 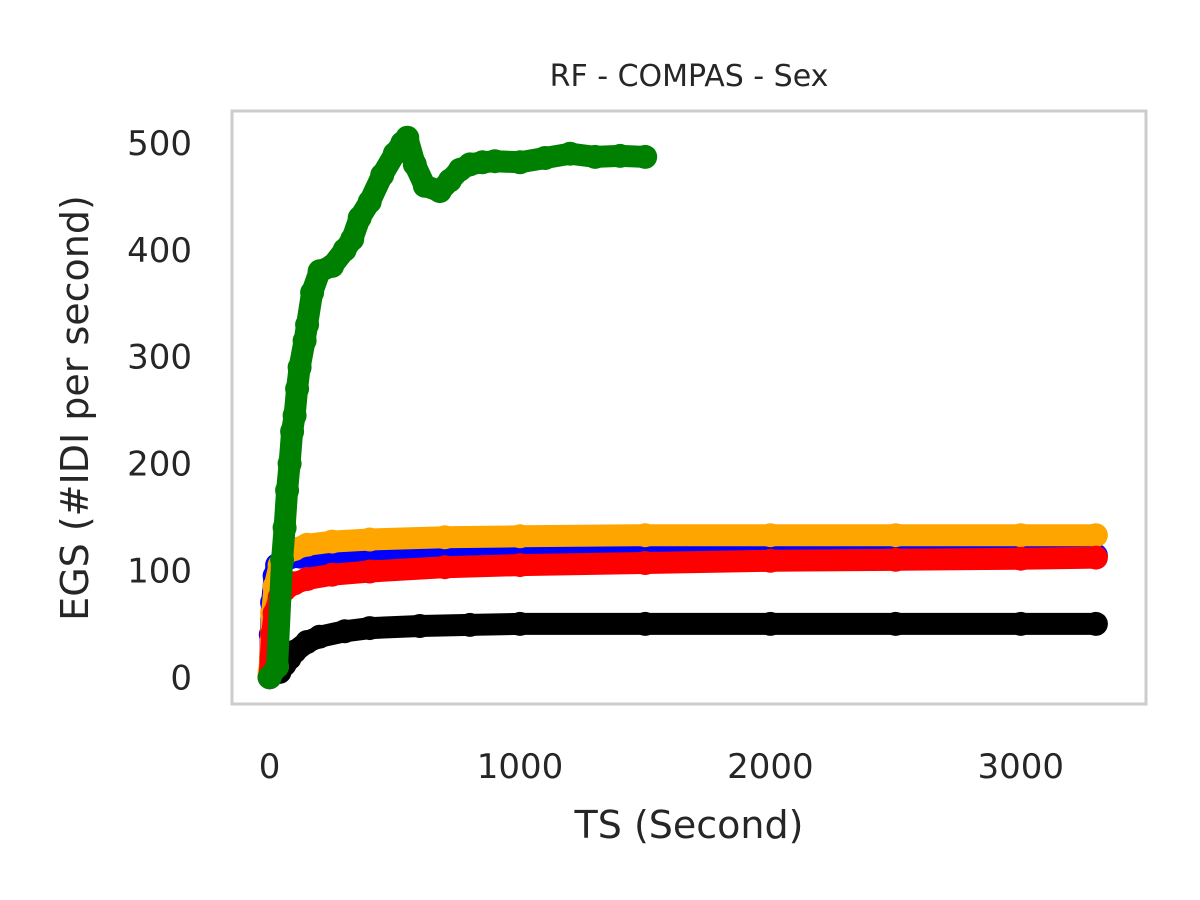 What do you see at coordinates (159, 411) in the screenshot?
I see `y-tick-labels: 0 100 200 300 400 500` at bounding box center [159, 411].